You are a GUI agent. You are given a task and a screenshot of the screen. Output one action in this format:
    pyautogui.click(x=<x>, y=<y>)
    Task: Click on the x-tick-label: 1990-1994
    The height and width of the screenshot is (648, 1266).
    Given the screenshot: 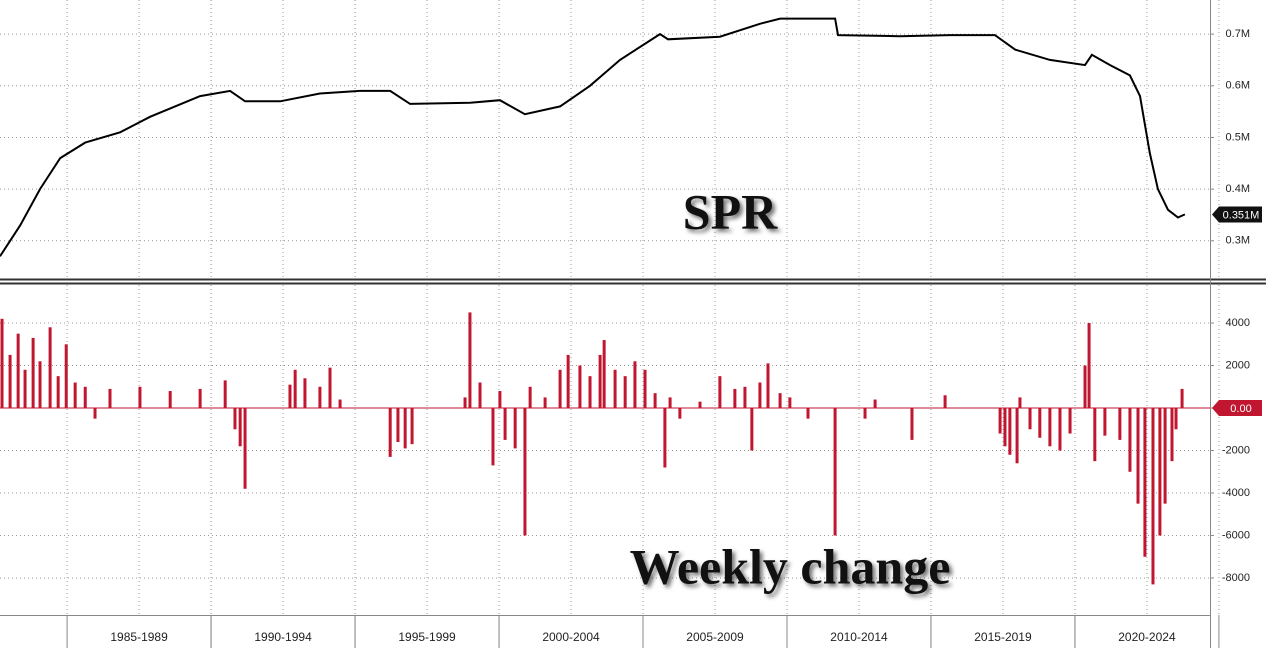 What is the action you would take?
    pyautogui.click(x=283, y=637)
    